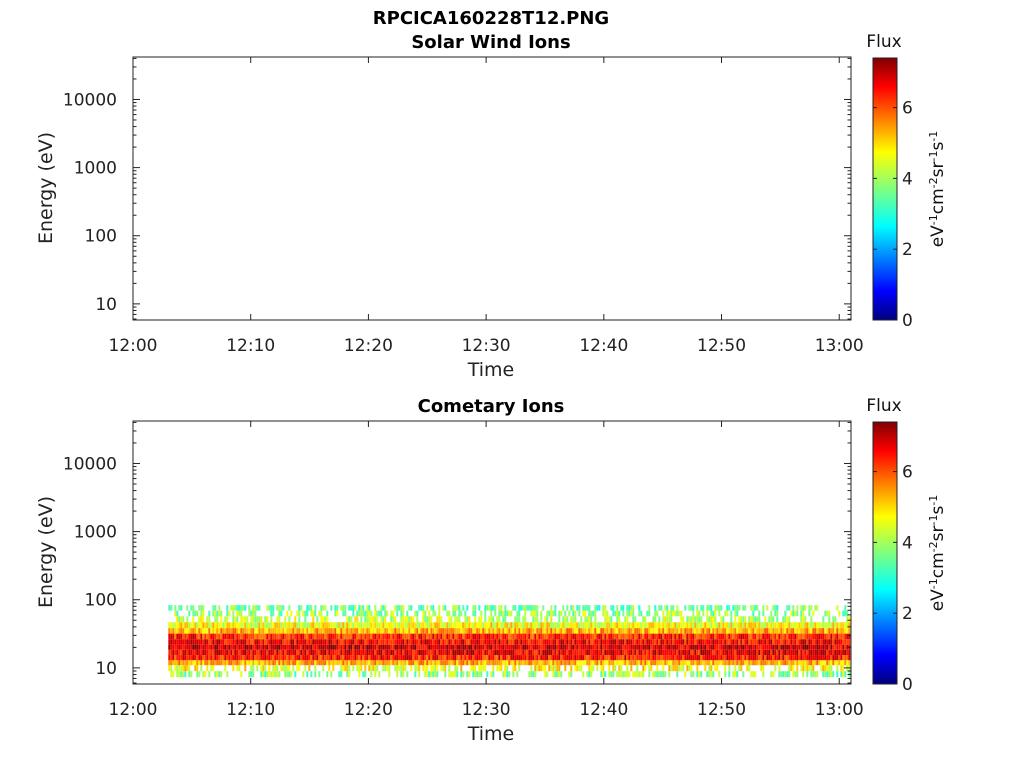 The image size is (1024, 768). What do you see at coordinates (839, 710) in the screenshot?
I see `x-tick-label: 13:00` at bounding box center [839, 710].